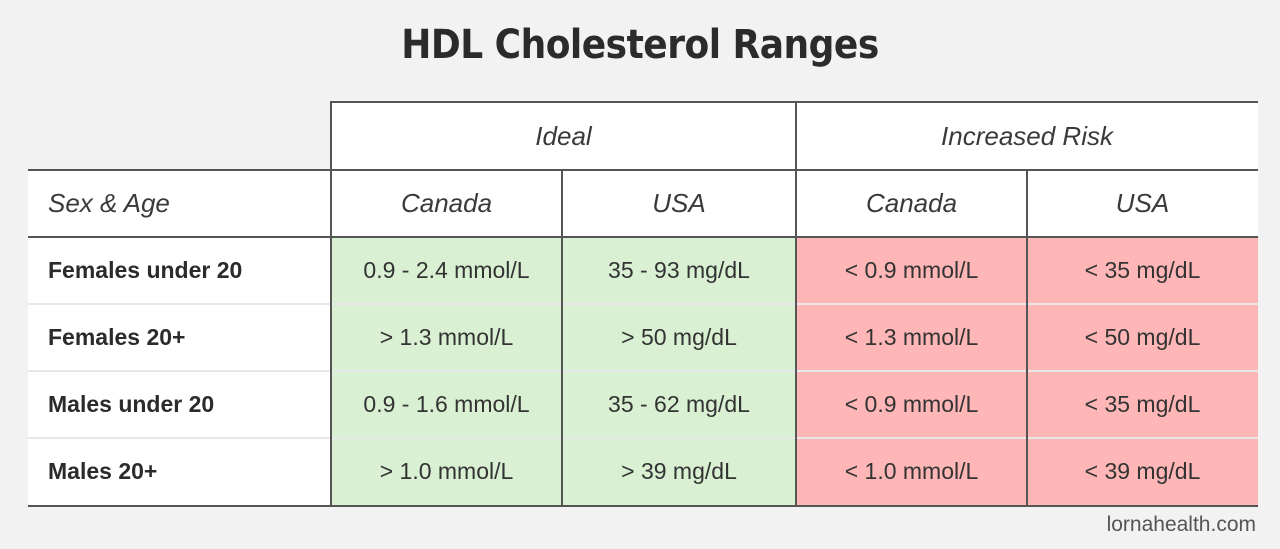  I want to click on row-label: Females under 20, so click(179, 270).